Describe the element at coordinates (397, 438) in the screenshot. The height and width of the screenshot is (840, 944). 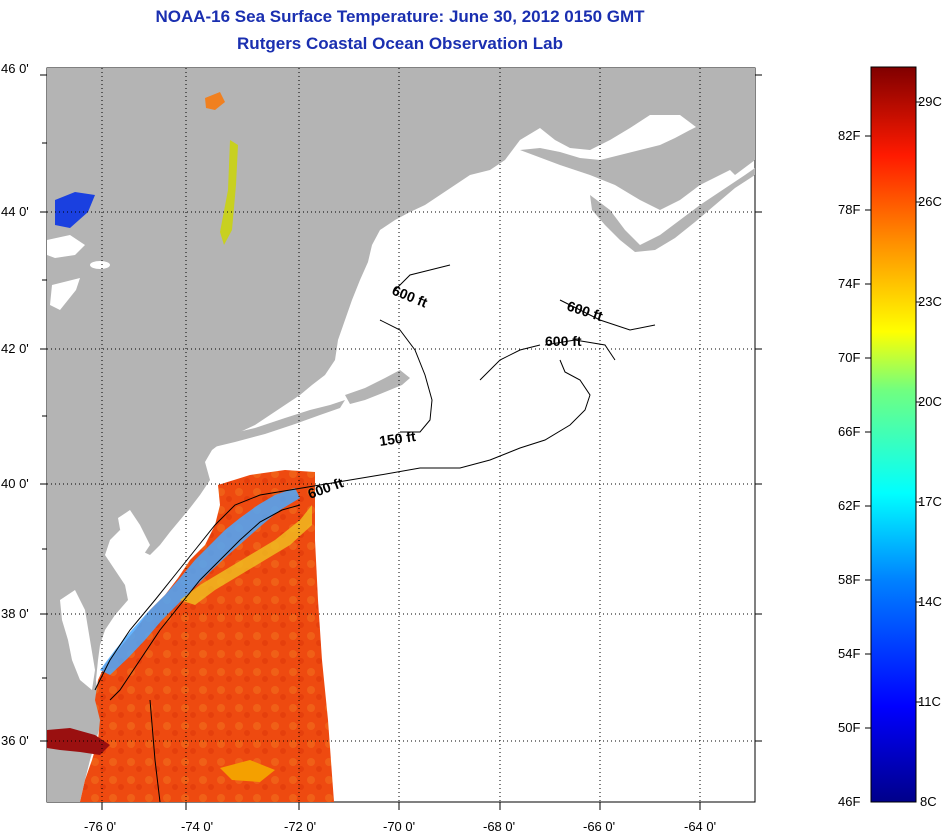
I see `contour-label: 150 ft` at that location.